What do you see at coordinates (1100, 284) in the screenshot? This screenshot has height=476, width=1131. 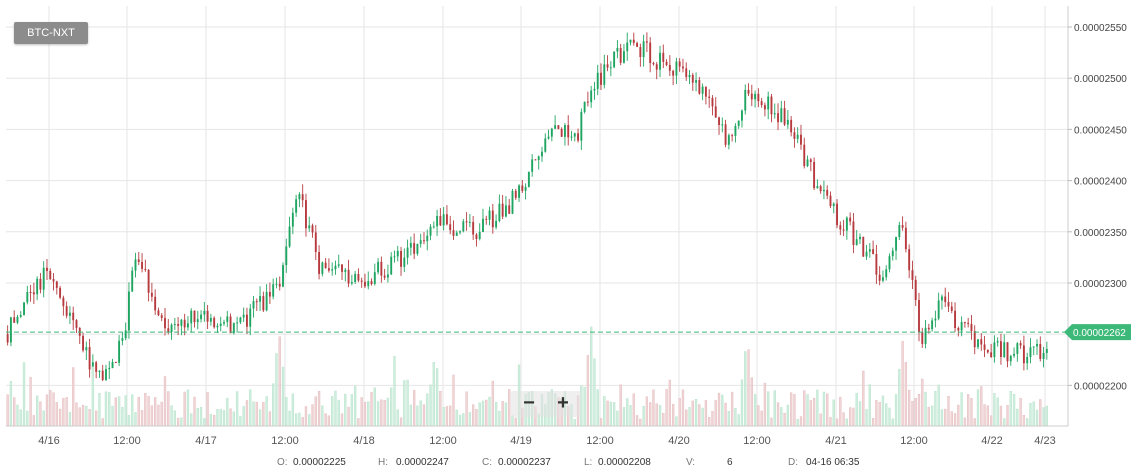 I see `y-tick-label: 0.00002300` at bounding box center [1100, 284].